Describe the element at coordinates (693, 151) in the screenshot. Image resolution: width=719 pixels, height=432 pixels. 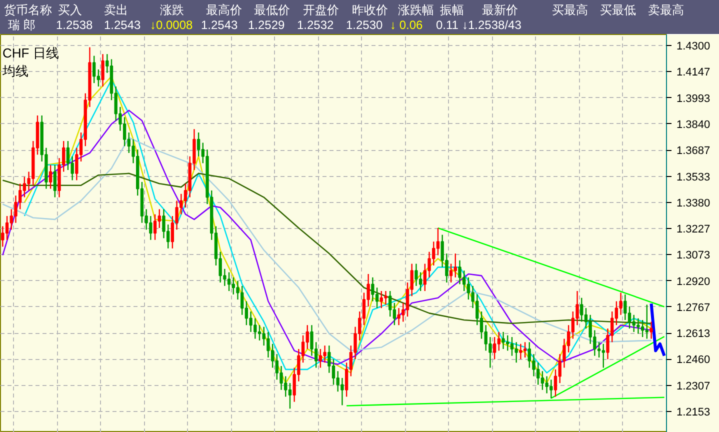
I see `y-tick-label: 1.3687` at that location.